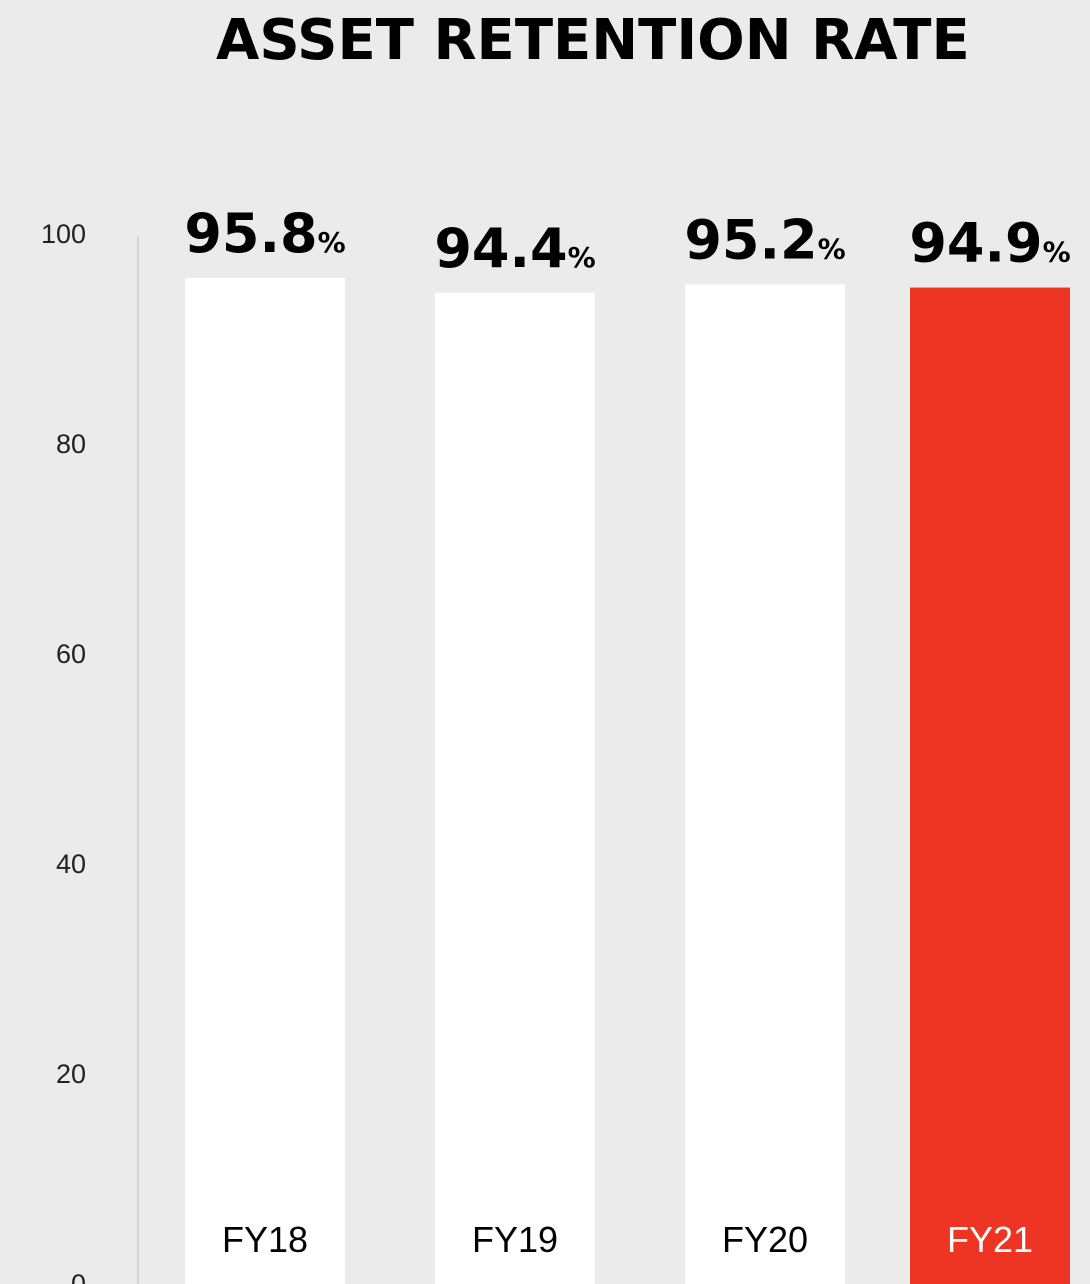  I want to click on y-tick-label: 20, so click(71, 1074).